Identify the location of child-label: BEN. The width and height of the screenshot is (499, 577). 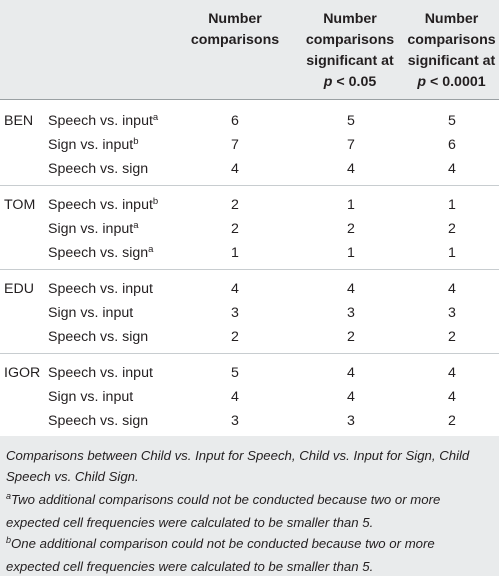
(19, 121).